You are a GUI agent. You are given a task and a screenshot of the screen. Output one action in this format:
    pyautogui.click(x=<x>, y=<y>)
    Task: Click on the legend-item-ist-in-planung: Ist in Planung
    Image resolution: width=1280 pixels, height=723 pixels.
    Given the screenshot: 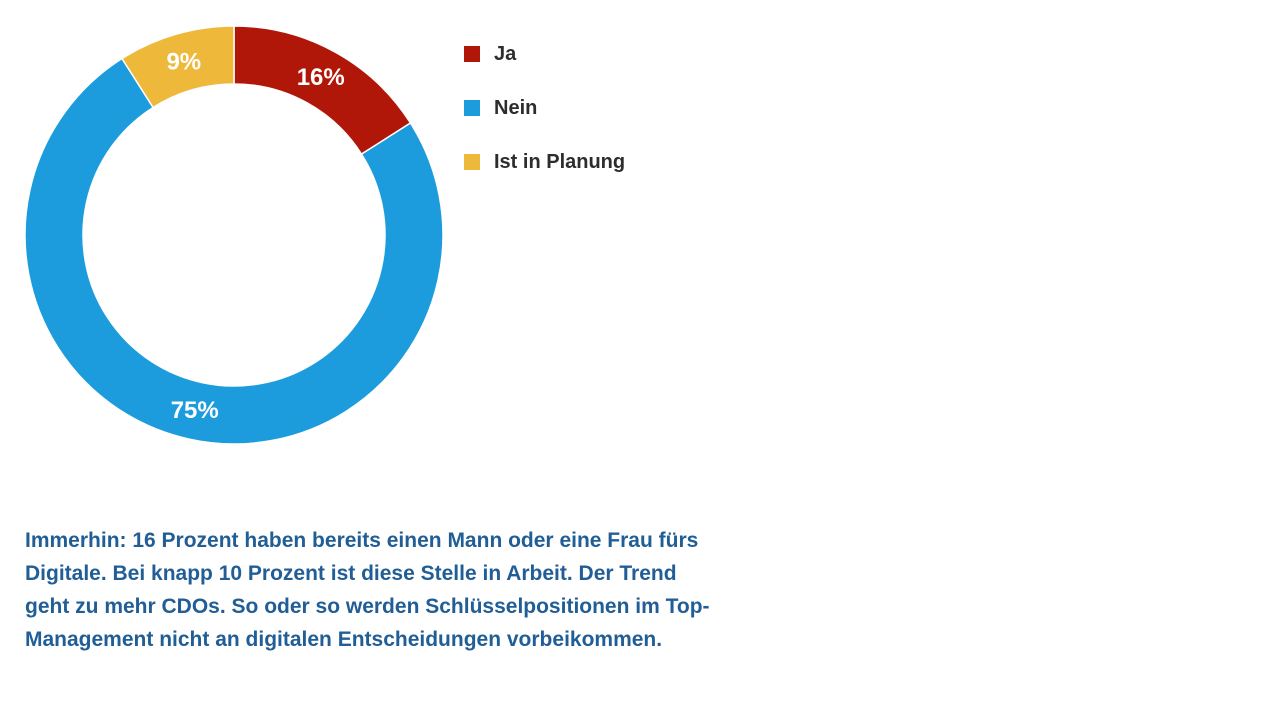 What is the action you would take?
    pyautogui.click(x=544, y=162)
    